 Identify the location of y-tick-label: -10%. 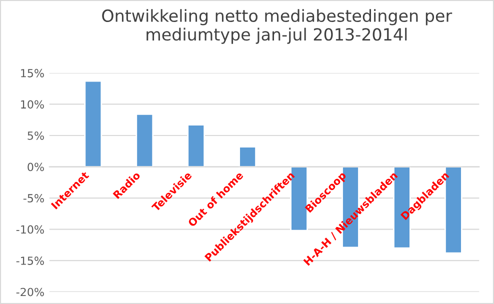
(30, 229).